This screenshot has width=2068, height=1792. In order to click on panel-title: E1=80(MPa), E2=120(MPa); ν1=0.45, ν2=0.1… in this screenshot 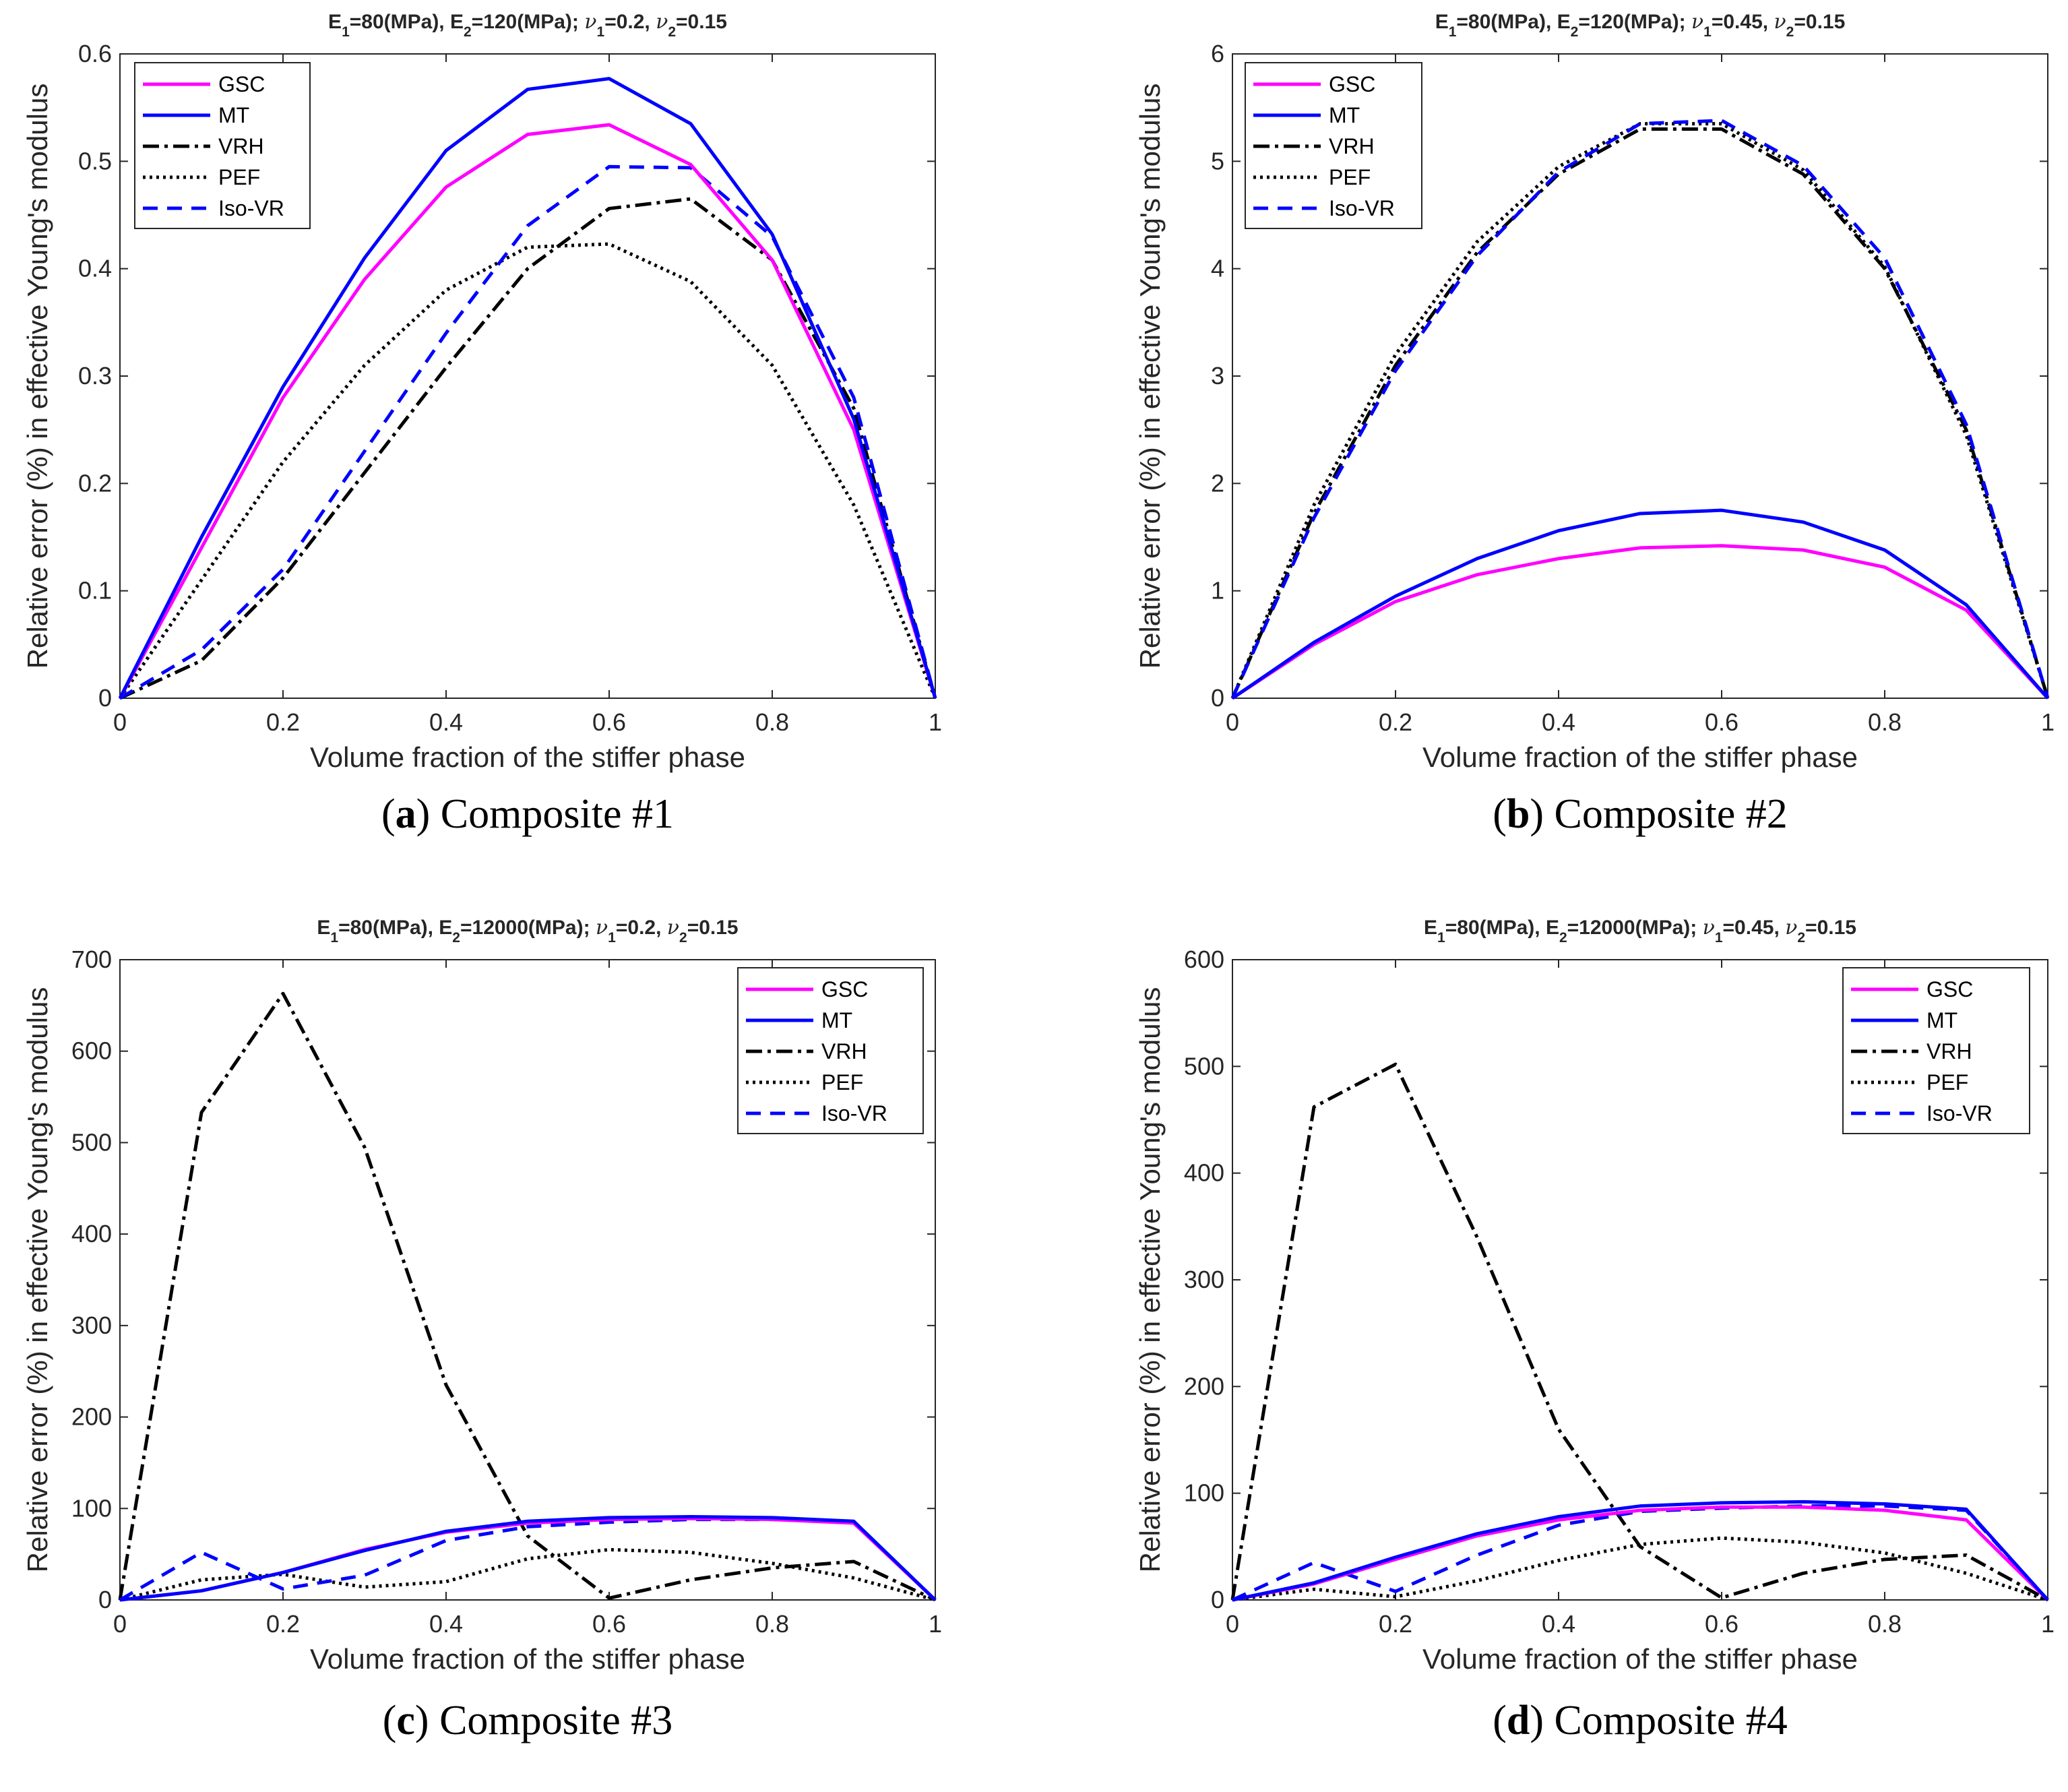, I will do `click(1640, 25)`.